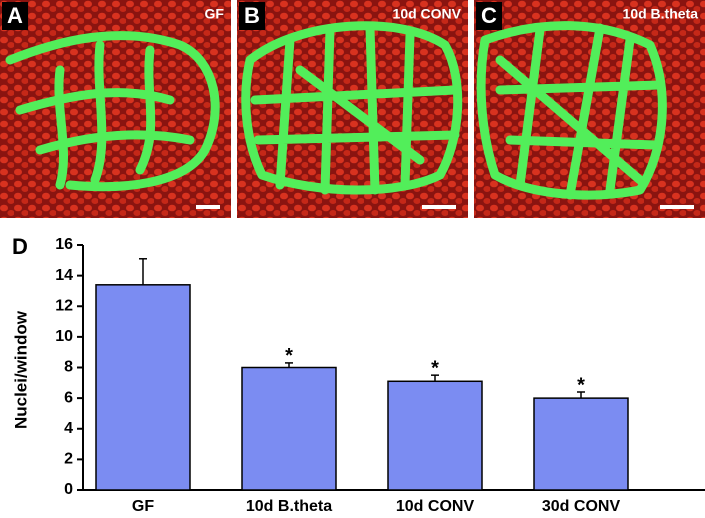  I want to click on micrograph-c, so click(589, 109).